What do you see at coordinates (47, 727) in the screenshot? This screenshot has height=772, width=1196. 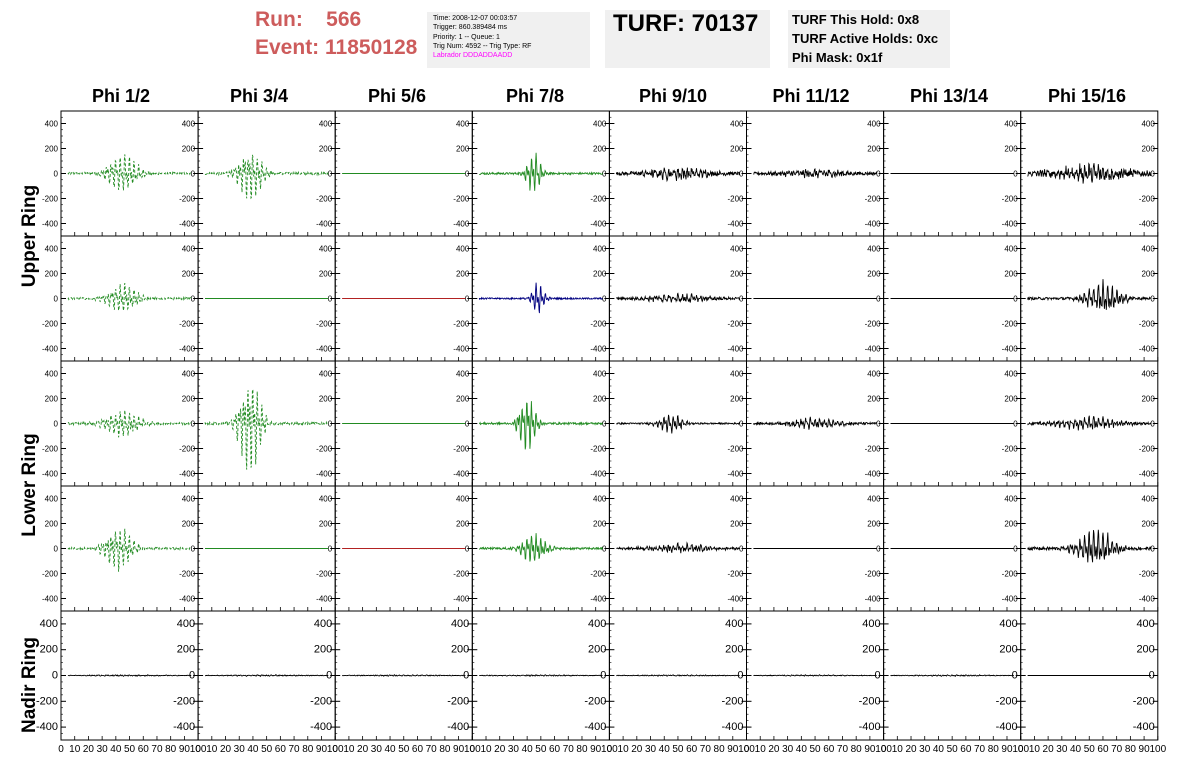 I see `ytick-label-outer-r4: -400` at bounding box center [47, 727].